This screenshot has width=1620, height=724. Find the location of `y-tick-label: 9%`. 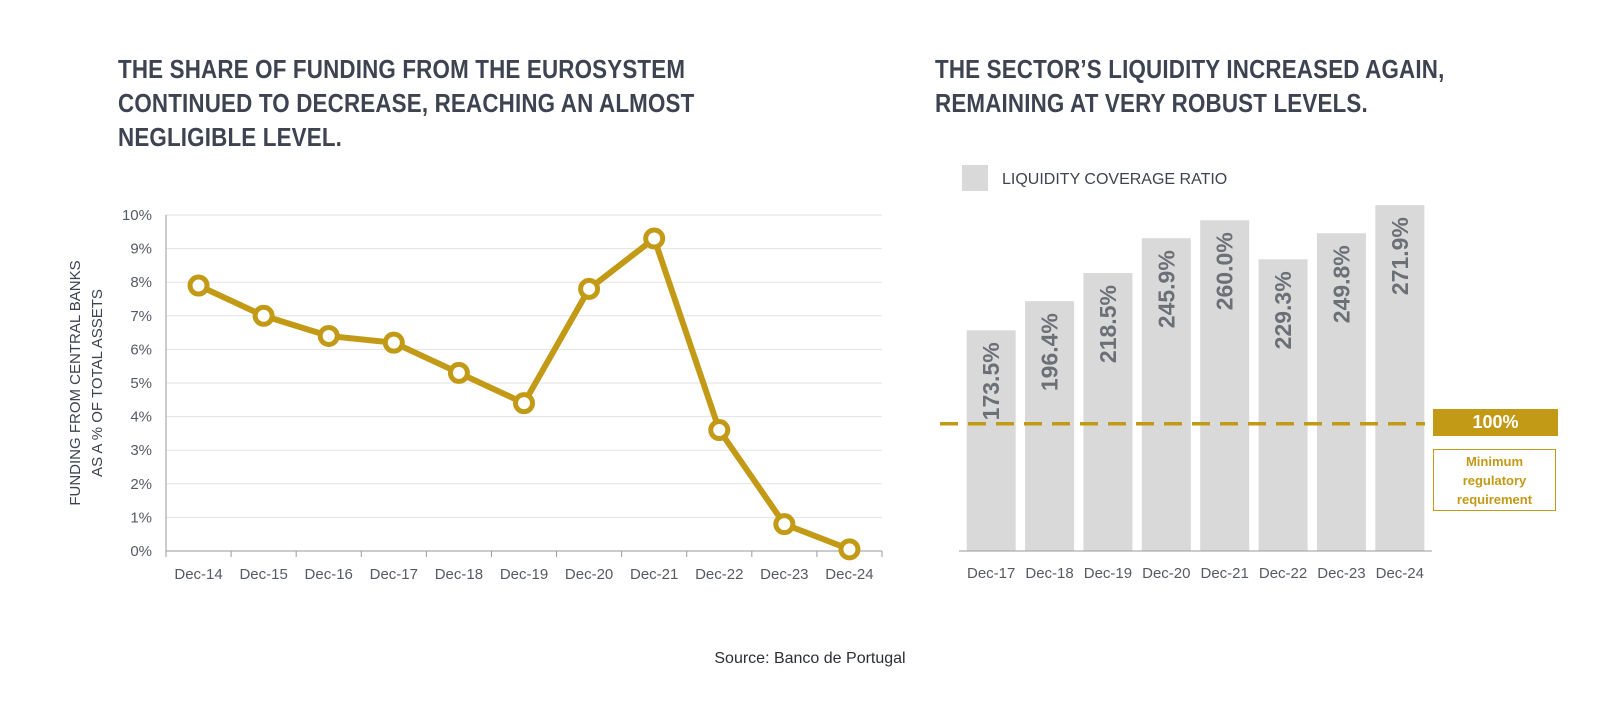

y-tick-label: 9% is located at coordinates (141, 249).